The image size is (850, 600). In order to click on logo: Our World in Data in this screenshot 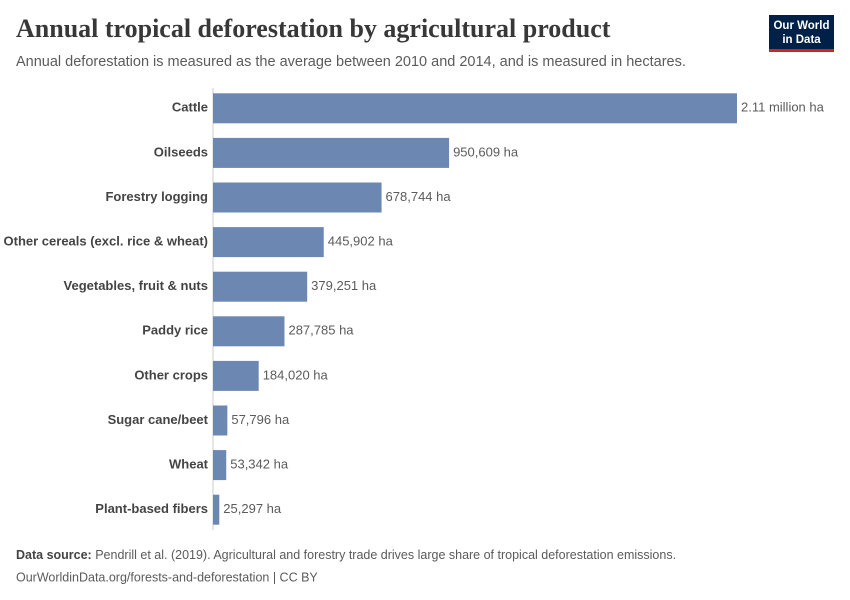, I will do `click(801, 33)`.